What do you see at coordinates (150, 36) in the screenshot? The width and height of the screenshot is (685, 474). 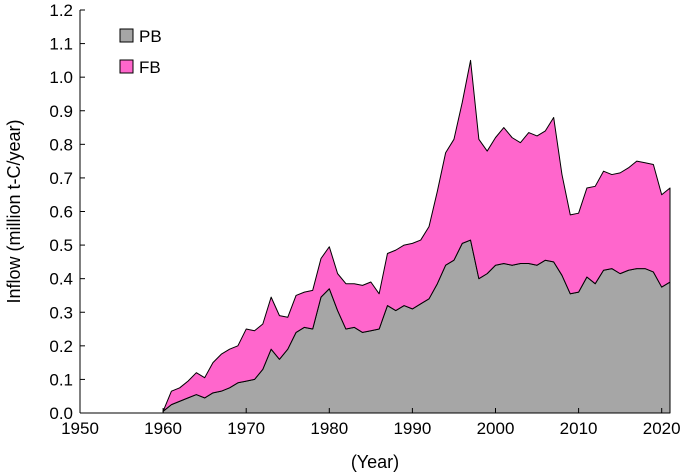 I see `legend-label-pb: PB` at bounding box center [150, 36].